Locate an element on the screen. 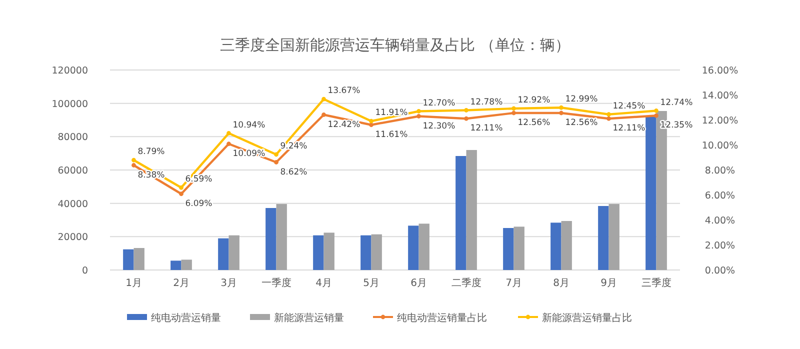 Image resolution: width=800 pixels, height=349 pixels. legend-label: 纯电动营运销量占比 is located at coordinates (442, 318).